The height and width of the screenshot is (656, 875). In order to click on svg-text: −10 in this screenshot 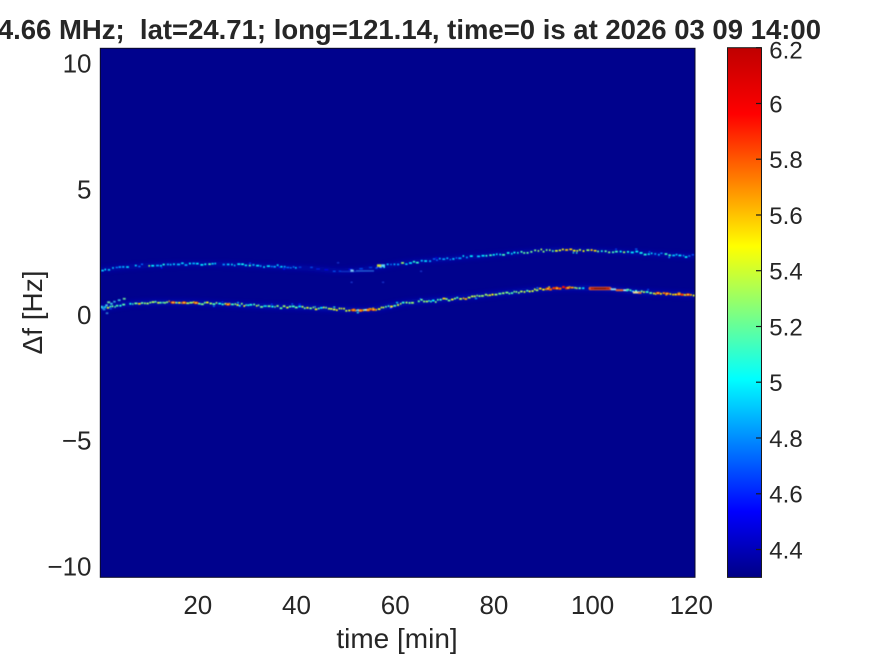, I will do `click(69, 566)`.